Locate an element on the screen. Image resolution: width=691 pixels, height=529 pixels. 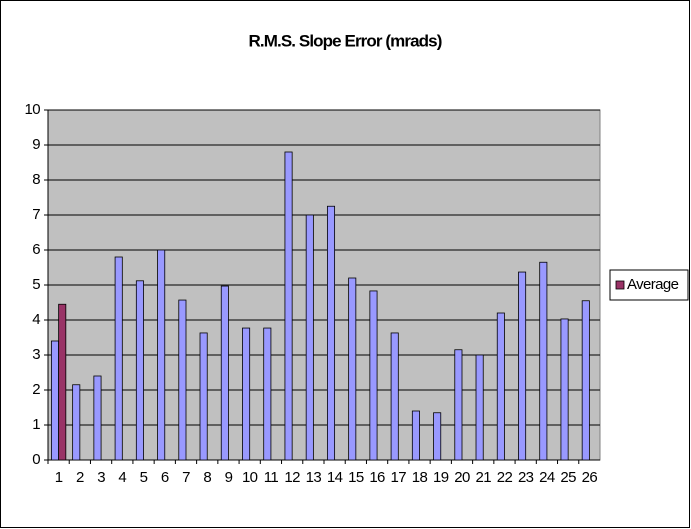
x-tick-label: 5 is located at coordinates (144, 477).